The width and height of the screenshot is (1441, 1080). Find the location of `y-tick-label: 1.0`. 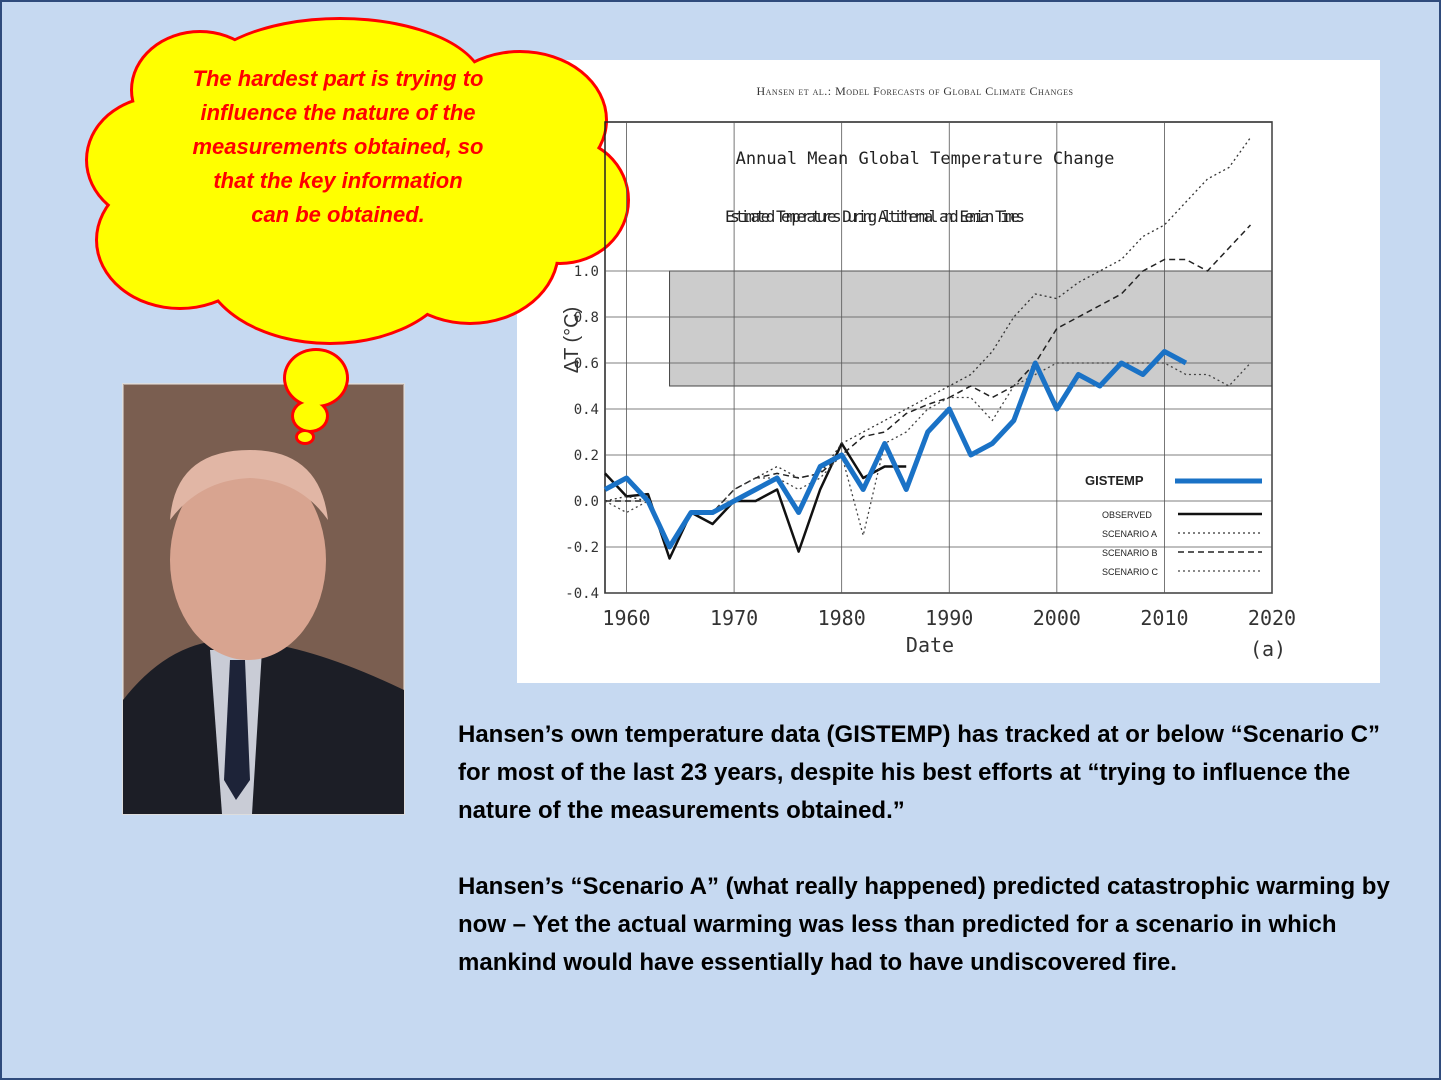

y-tick-label: 1.0 is located at coordinates (586, 272).